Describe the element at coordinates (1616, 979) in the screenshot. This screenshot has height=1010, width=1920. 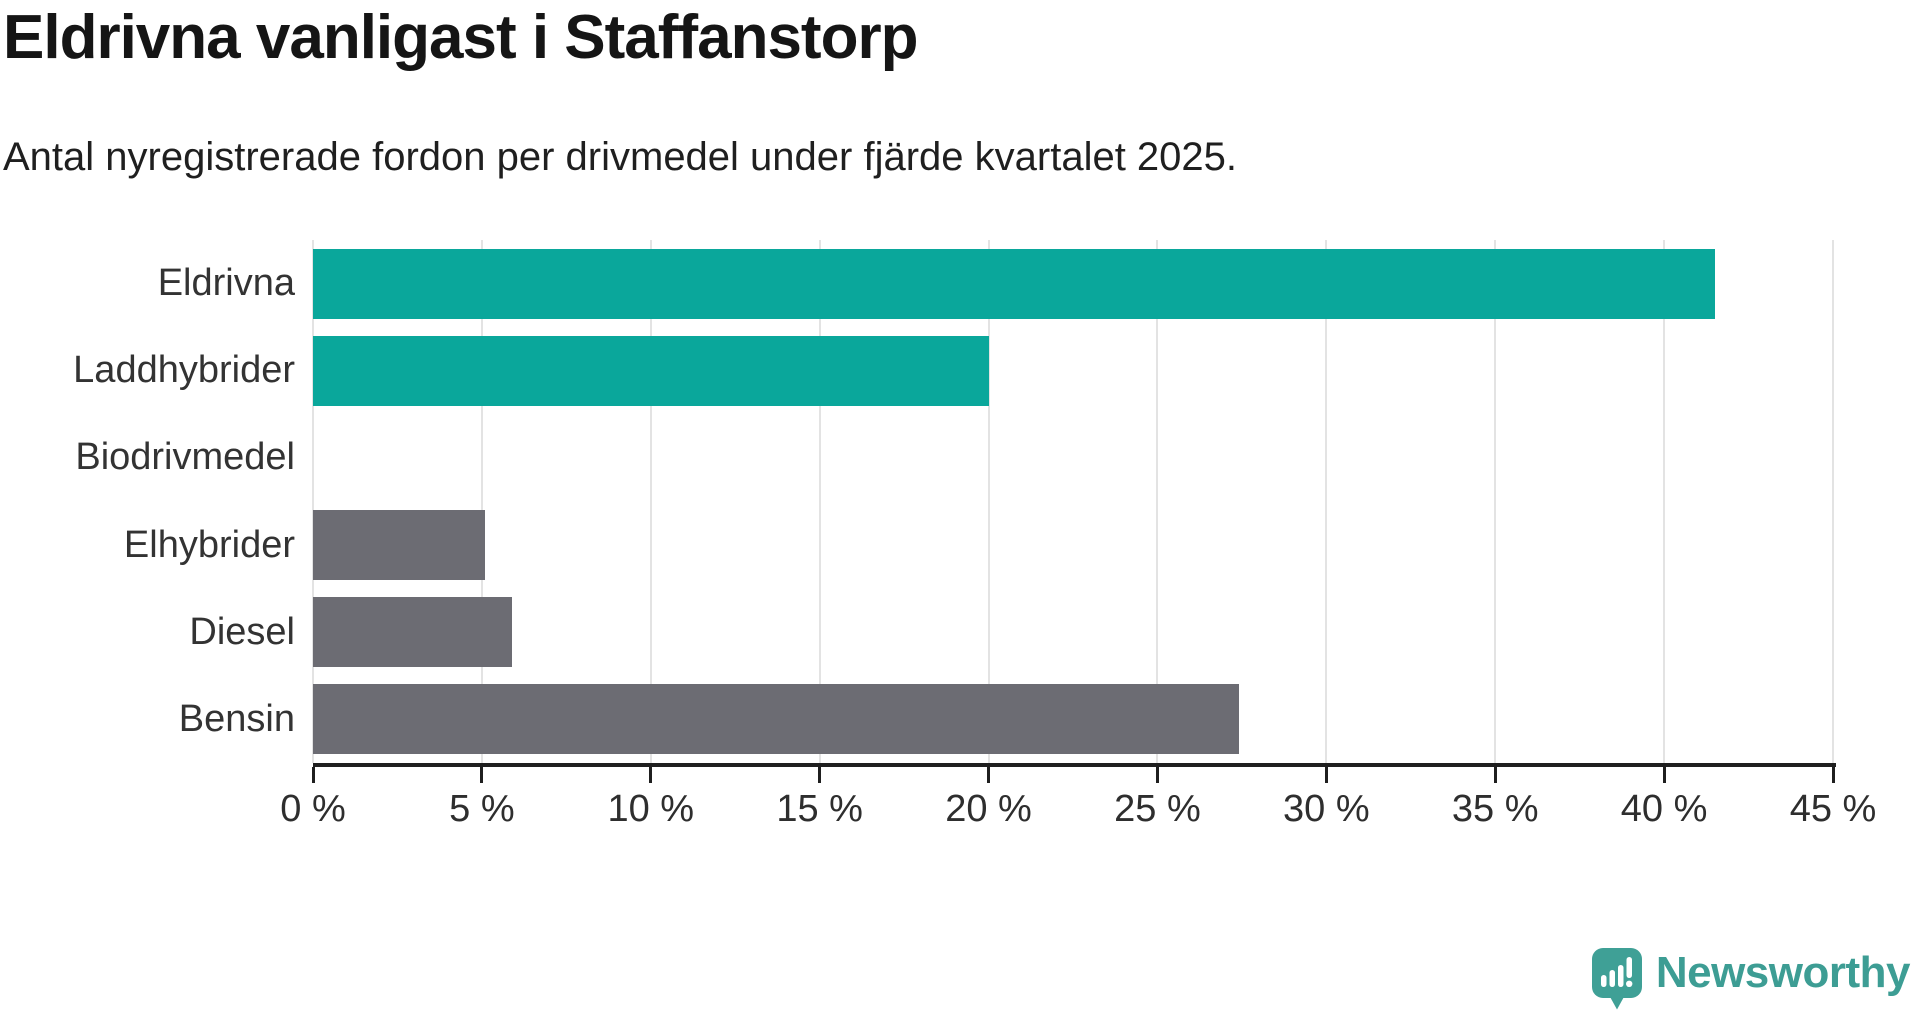
I see `newsworthy-bubble-chart-icon` at that location.